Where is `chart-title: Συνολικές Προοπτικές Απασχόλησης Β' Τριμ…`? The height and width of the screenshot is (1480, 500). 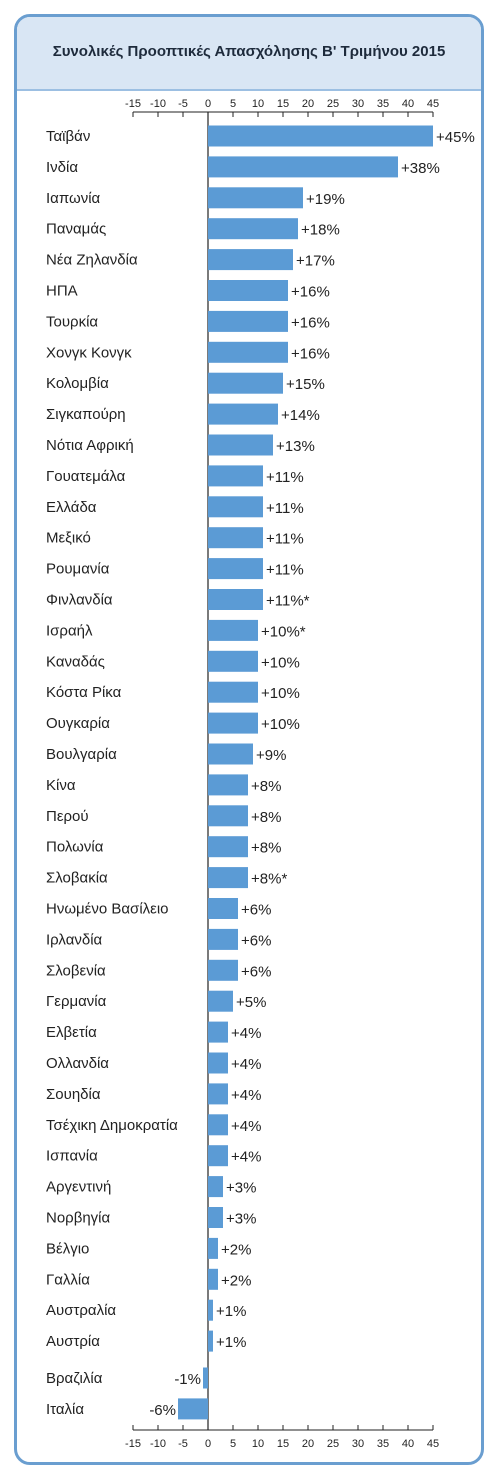 chart-title: Συνολικές Προοπτικές Απασχόλησης Β' Τριμ… is located at coordinates (249, 51).